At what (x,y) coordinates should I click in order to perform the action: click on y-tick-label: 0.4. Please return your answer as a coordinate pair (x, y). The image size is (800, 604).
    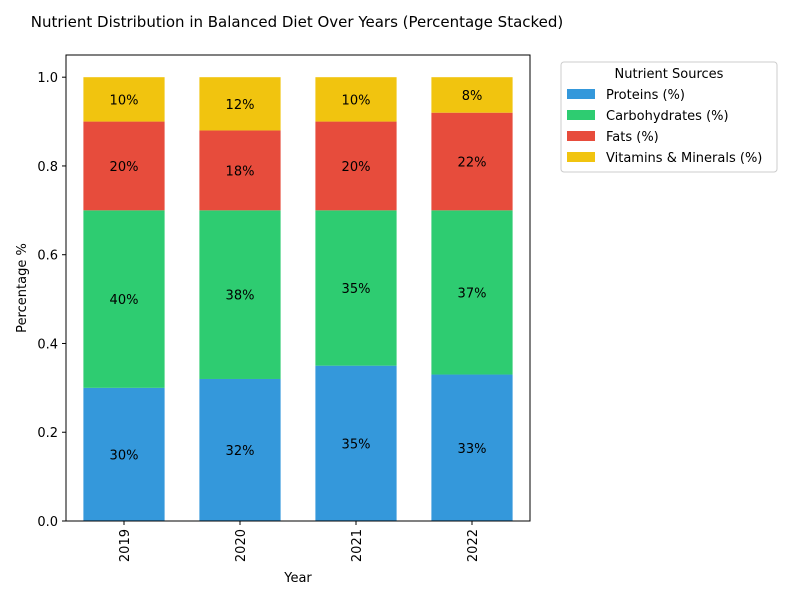
    Looking at the image, I should click on (47, 344).